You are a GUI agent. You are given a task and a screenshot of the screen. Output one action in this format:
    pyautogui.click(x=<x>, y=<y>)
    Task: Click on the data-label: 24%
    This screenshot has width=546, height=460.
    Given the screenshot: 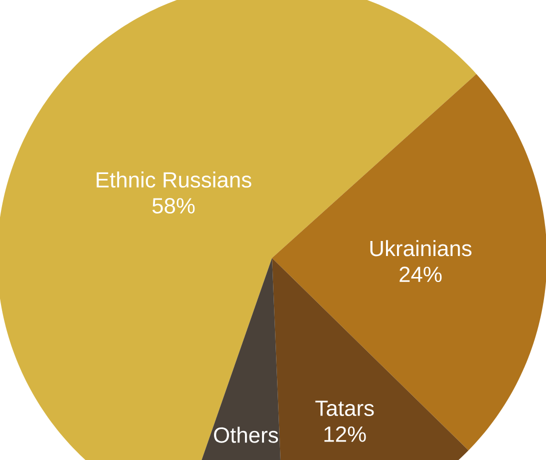 What is the action you would take?
    pyautogui.click(x=421, y=274)
    